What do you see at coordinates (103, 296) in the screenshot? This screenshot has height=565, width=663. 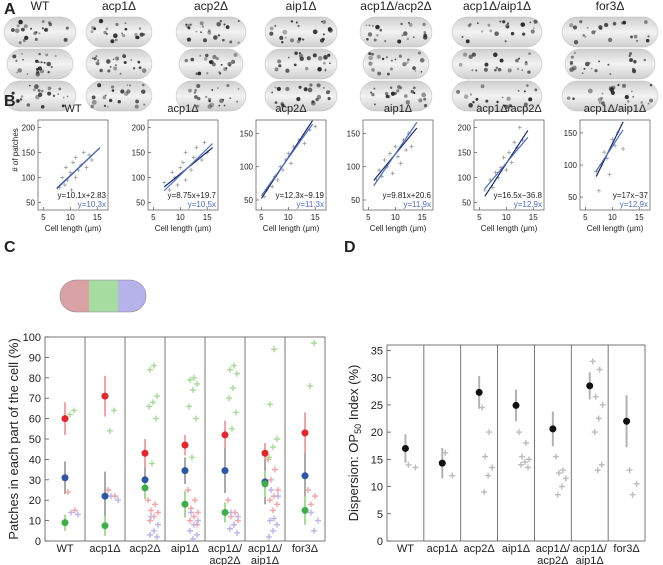 I see `inset-green` at bounding box center [103, 296].